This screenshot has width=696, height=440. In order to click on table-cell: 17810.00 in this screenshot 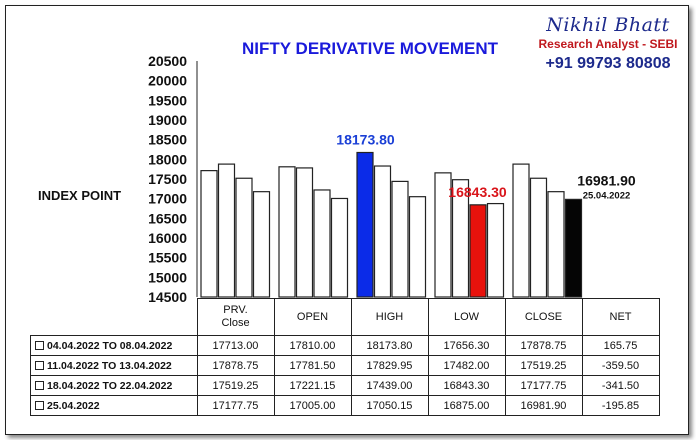, I will do `click(312, 345)`.